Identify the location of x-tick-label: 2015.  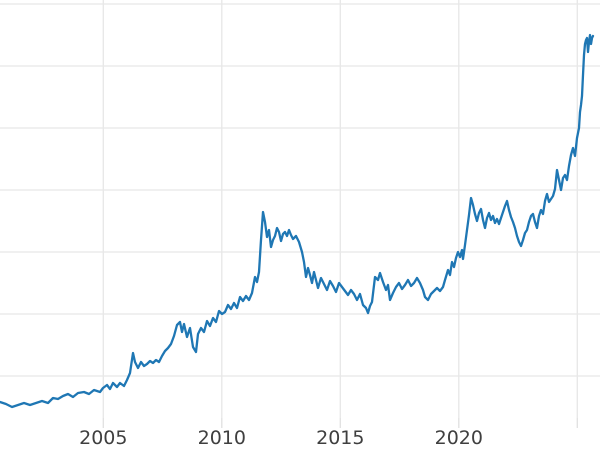
(340, 438).